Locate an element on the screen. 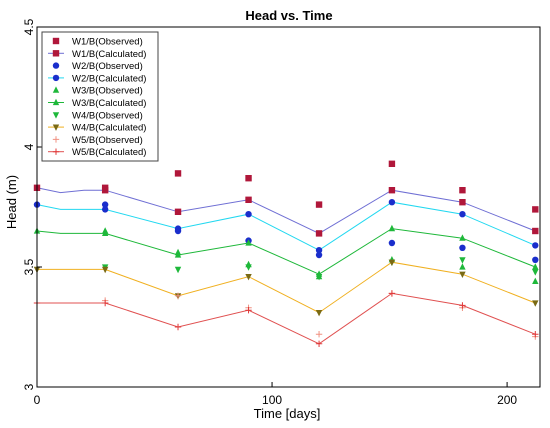 The width and height of the screenshot is (550, 428). x-tick-label: 100 is located at coordinates (272, 400).